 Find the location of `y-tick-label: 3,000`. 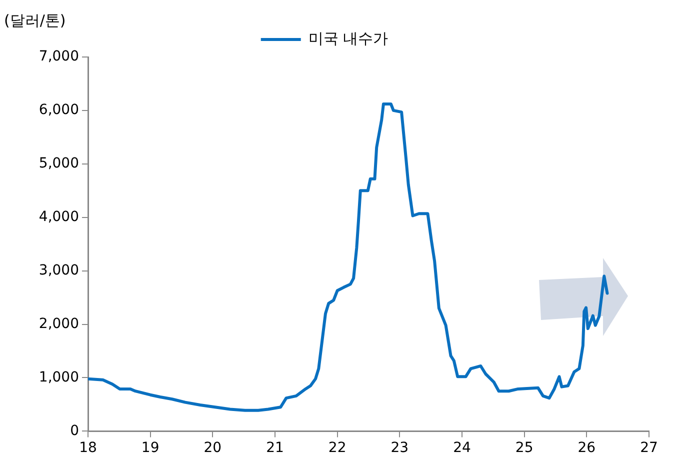

y-tick-label: 3,000 is located at coordinates (58, 270).